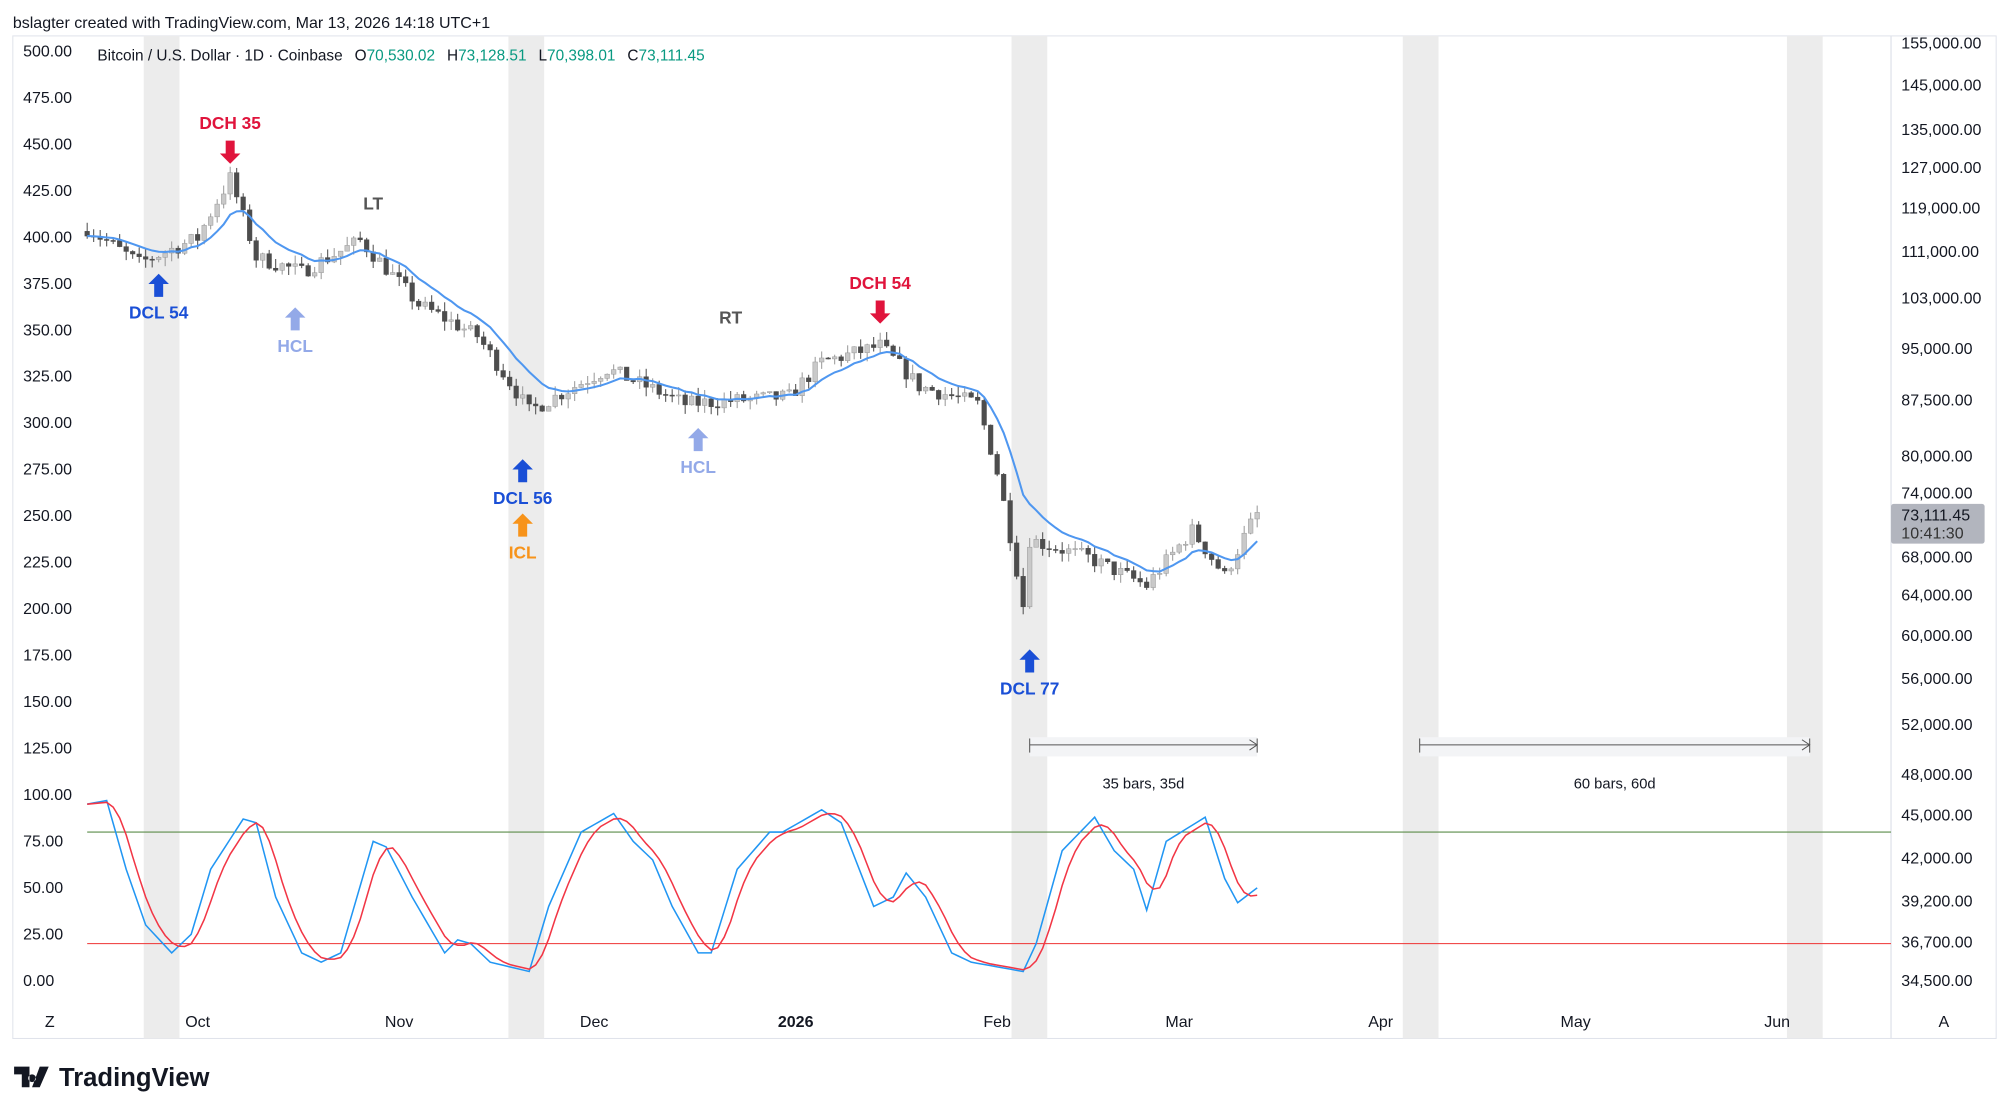 The image size is (2000, 1109). What do you see at coordinates (1615, 784) in the screenshot?
I see `measure-label: 60 bars, 60d` at bounding box center [1615, 784].